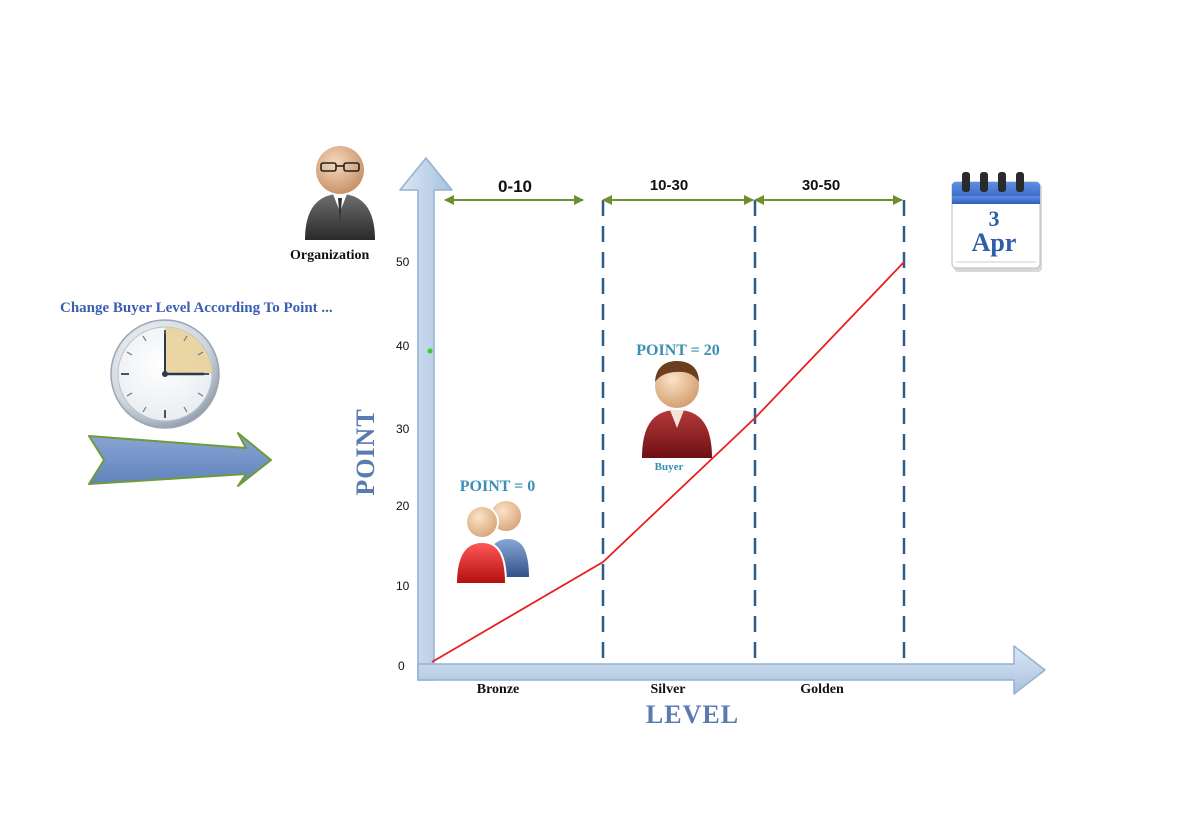 Image resolution: width=1188 pixels, height=840 pixels. I want to click on y-axis-title: POINT, so click(365, 452).